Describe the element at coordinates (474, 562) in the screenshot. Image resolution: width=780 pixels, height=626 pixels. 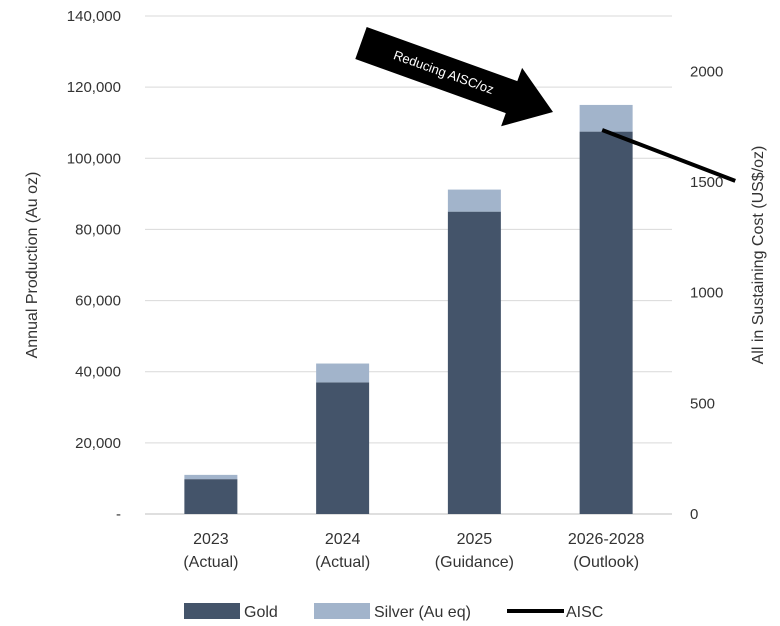
I see `category-label-2-1: (Guidance)` at that location.